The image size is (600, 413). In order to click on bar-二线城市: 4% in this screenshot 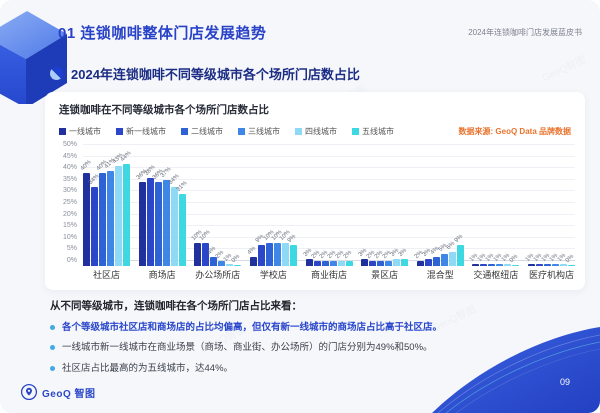, I will do `click(212, 255)`.